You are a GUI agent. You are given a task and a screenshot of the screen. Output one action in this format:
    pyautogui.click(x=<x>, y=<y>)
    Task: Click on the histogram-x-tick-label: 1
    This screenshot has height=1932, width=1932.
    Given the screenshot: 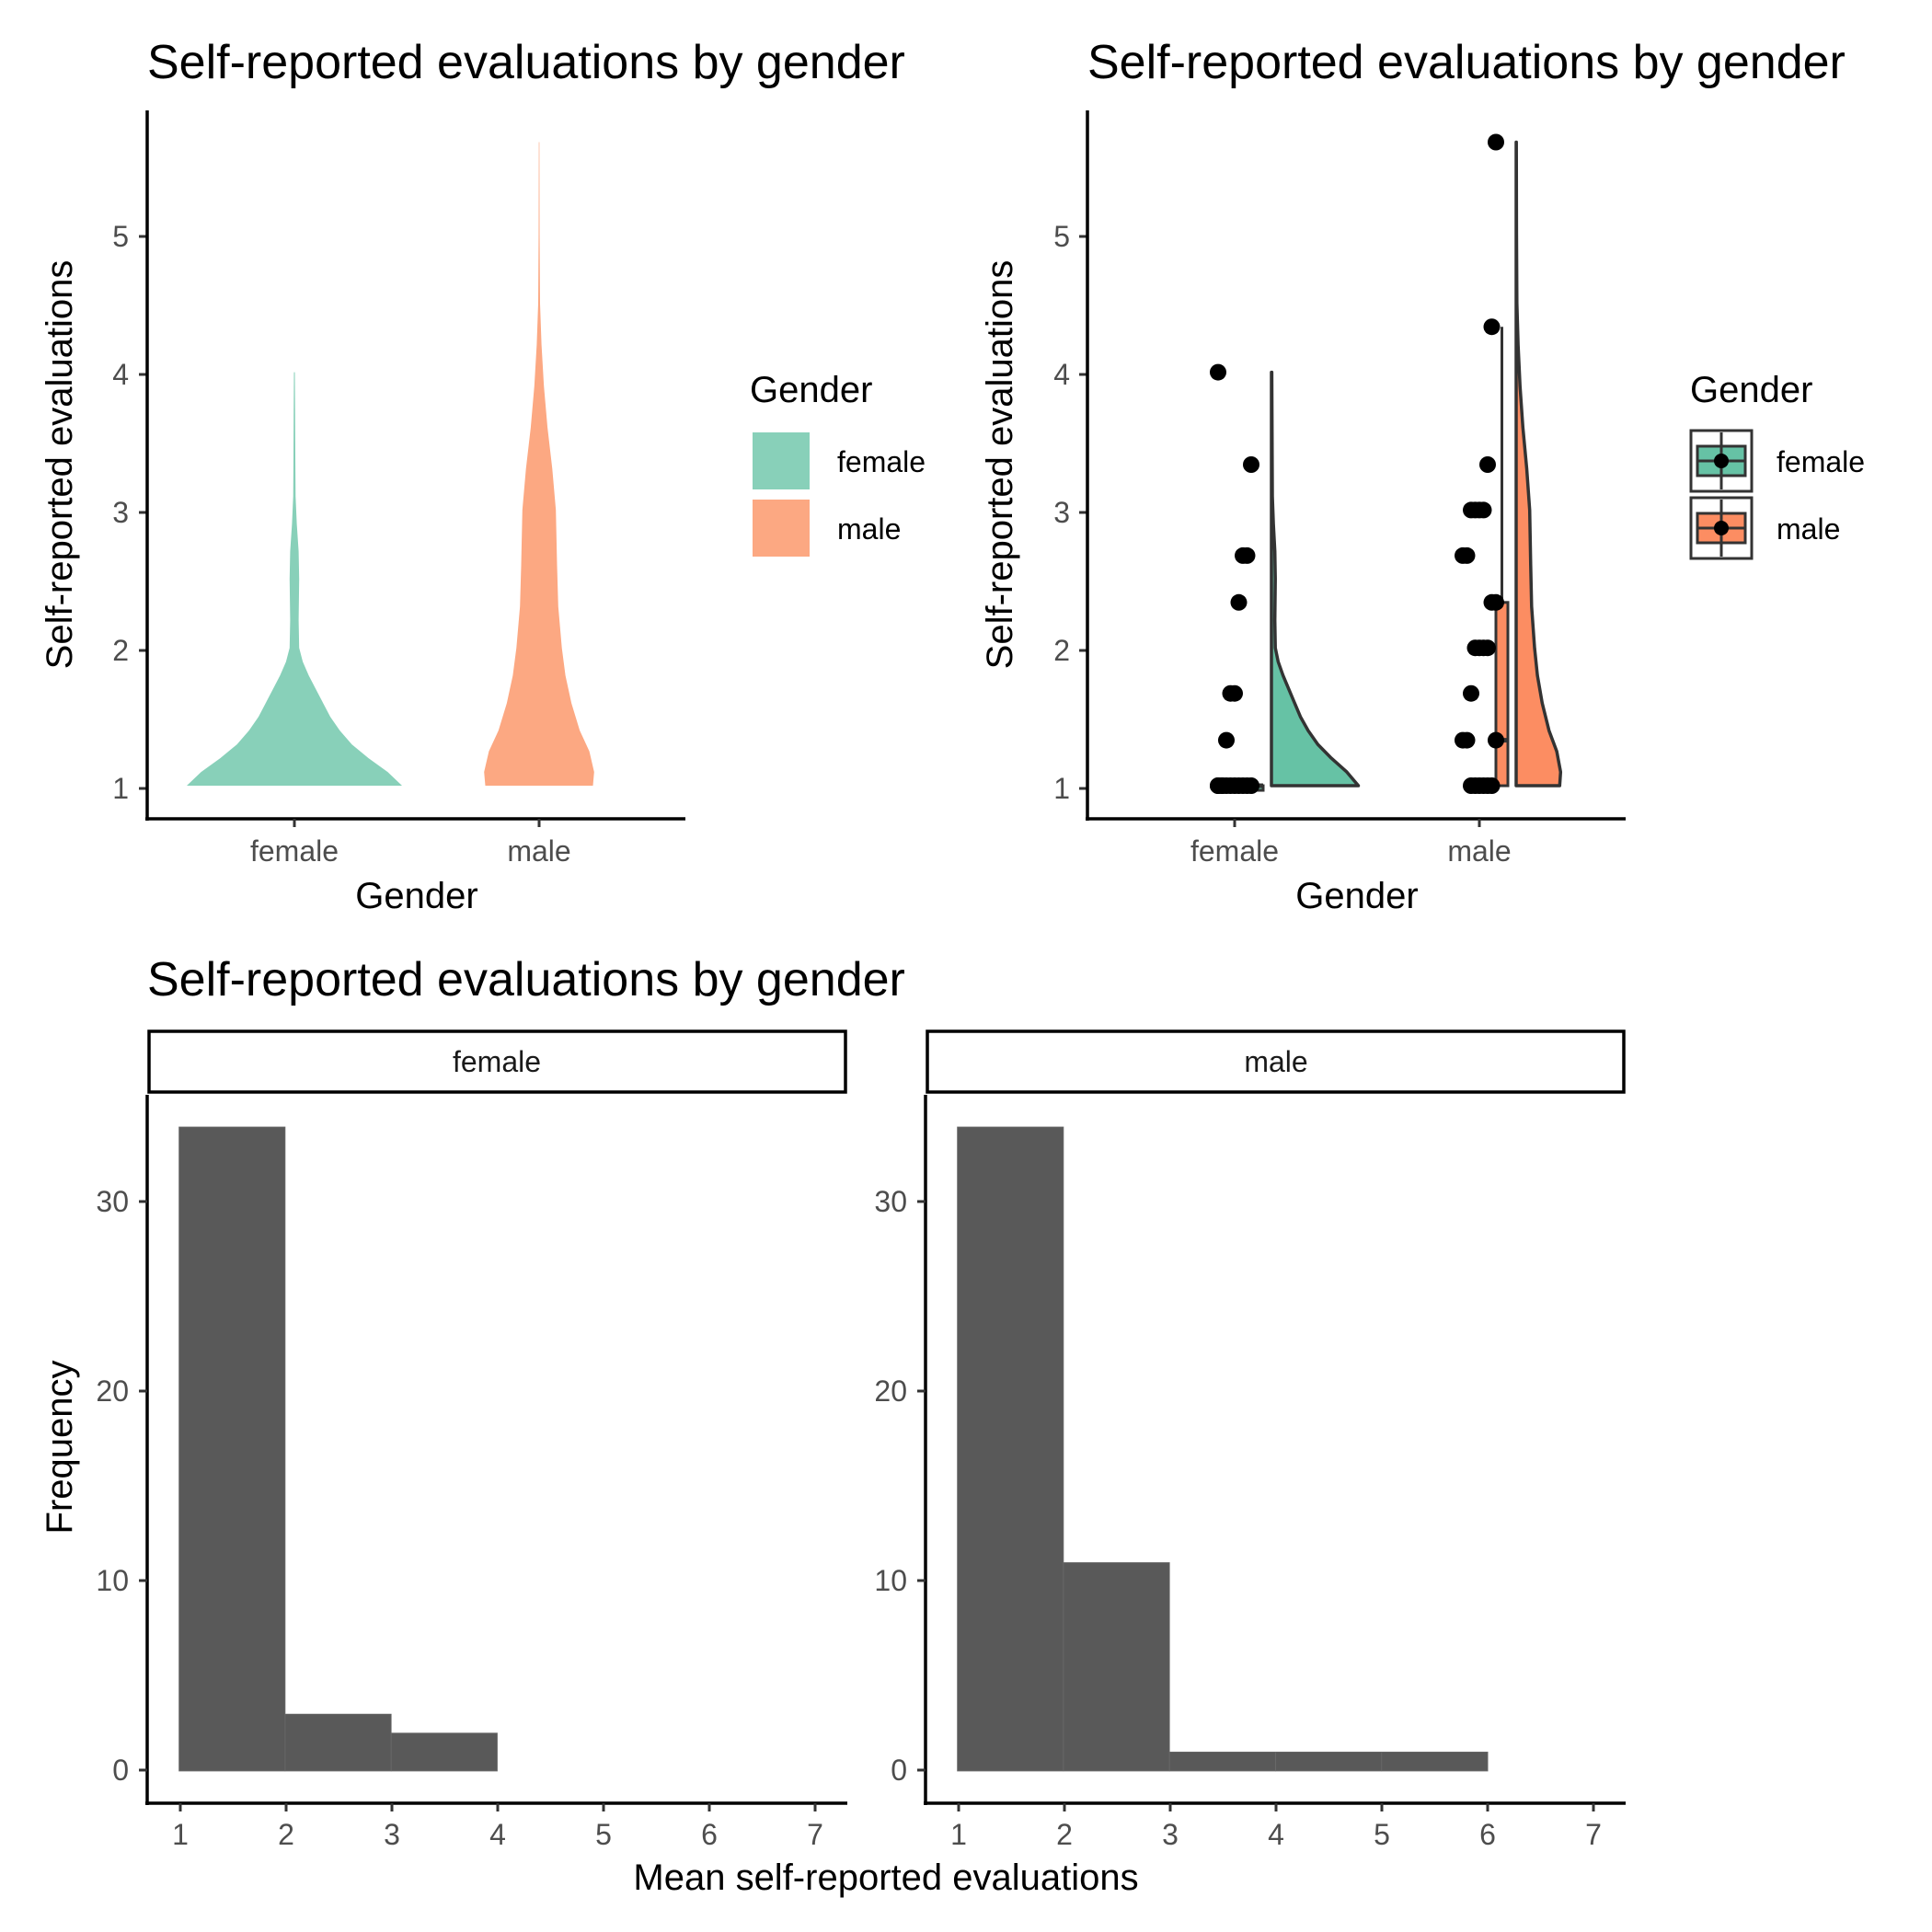 What is the action you would take?
    pyautogui.click(x=958, y=1834)
    